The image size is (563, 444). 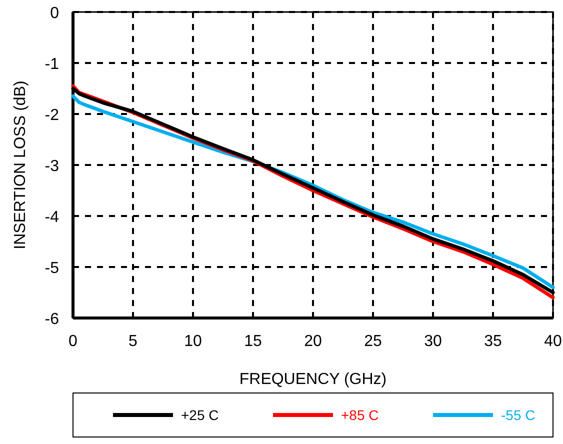 What do you see at coordinates (373, 341) in the screenshot?
I see `x-tick-label: 25` at bounding box center [373, 341].